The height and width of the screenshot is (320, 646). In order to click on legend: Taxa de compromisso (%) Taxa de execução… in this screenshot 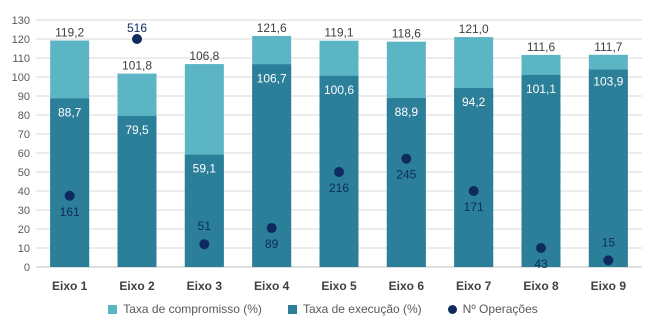, I will do `click(323, 309)`.